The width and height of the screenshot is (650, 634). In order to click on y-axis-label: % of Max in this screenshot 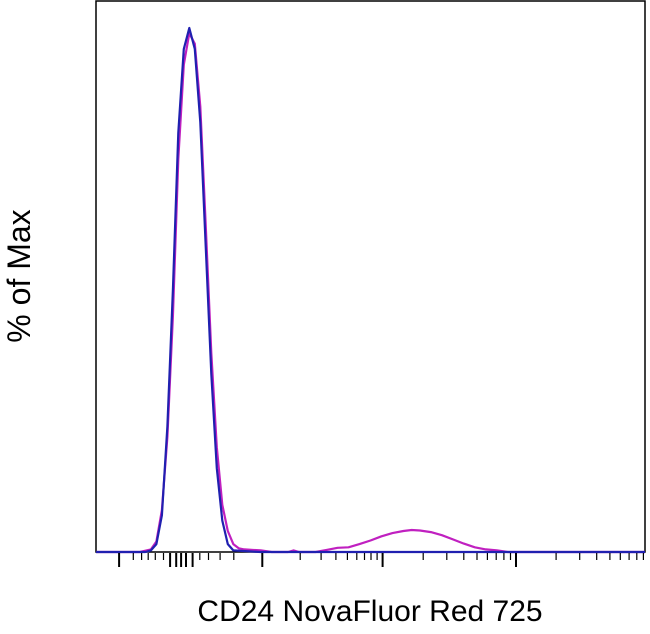, I will do `click(19, 275)`.